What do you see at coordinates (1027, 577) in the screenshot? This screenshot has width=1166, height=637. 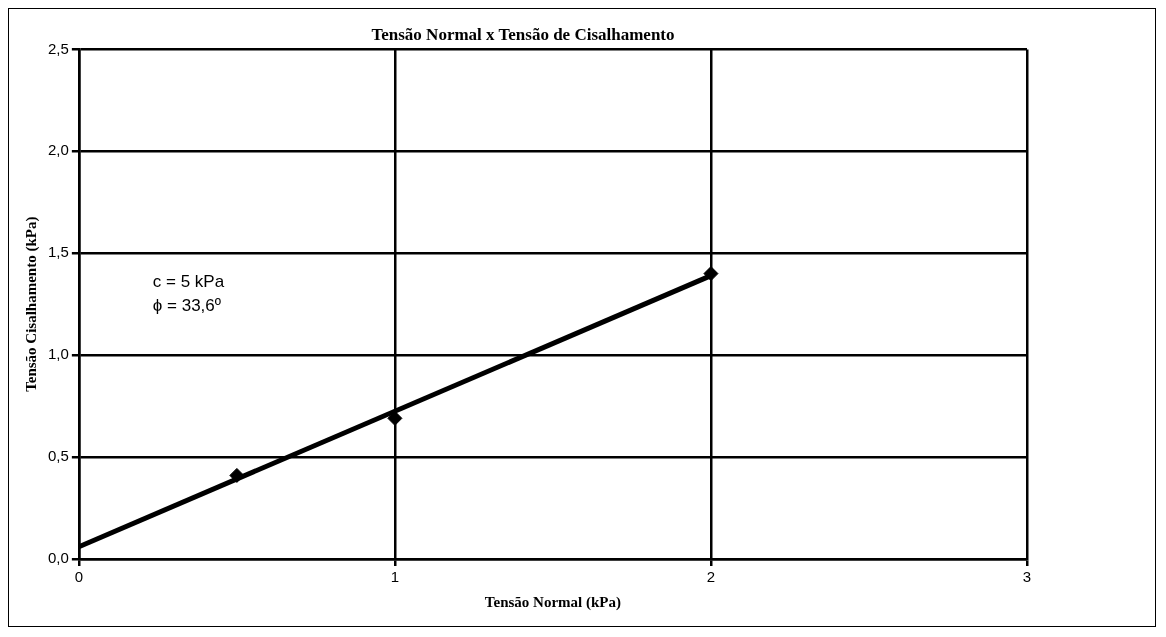 I see `x-tick-label: 3` at bounding box center [1027, 577].